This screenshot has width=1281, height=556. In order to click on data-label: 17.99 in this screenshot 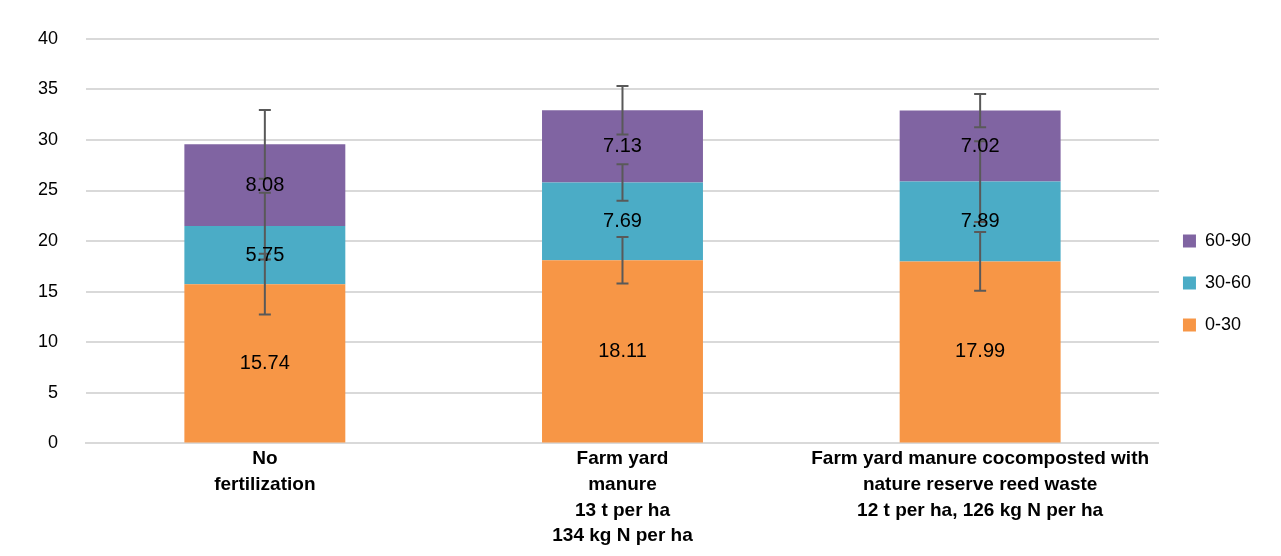, I will do `click(980, 350)`.